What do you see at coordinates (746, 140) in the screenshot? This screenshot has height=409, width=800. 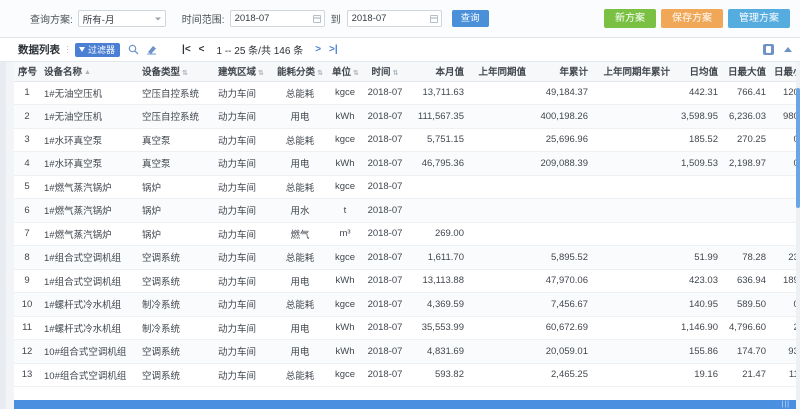 I see `cell-12: 270.25` at bounding box center [746, 140].